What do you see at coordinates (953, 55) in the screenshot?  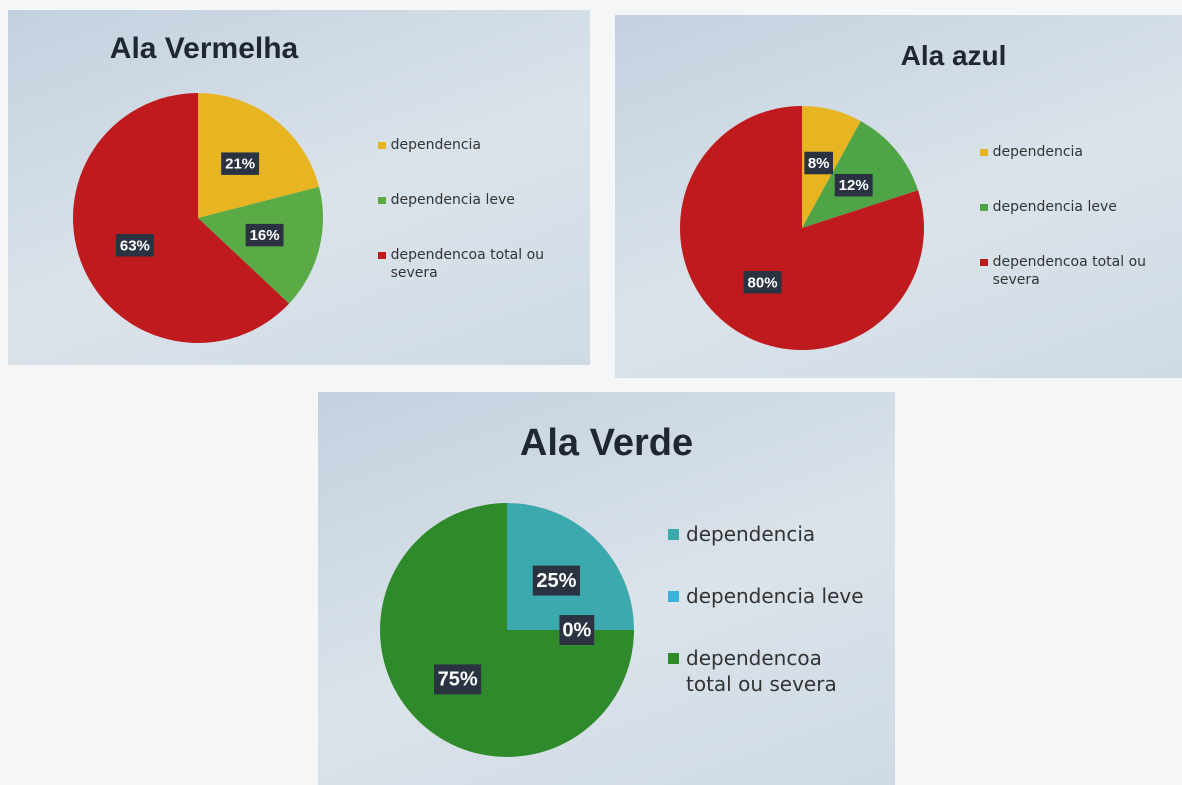 I see `chart-title: Ala azul` at bounding box center [953, 55].